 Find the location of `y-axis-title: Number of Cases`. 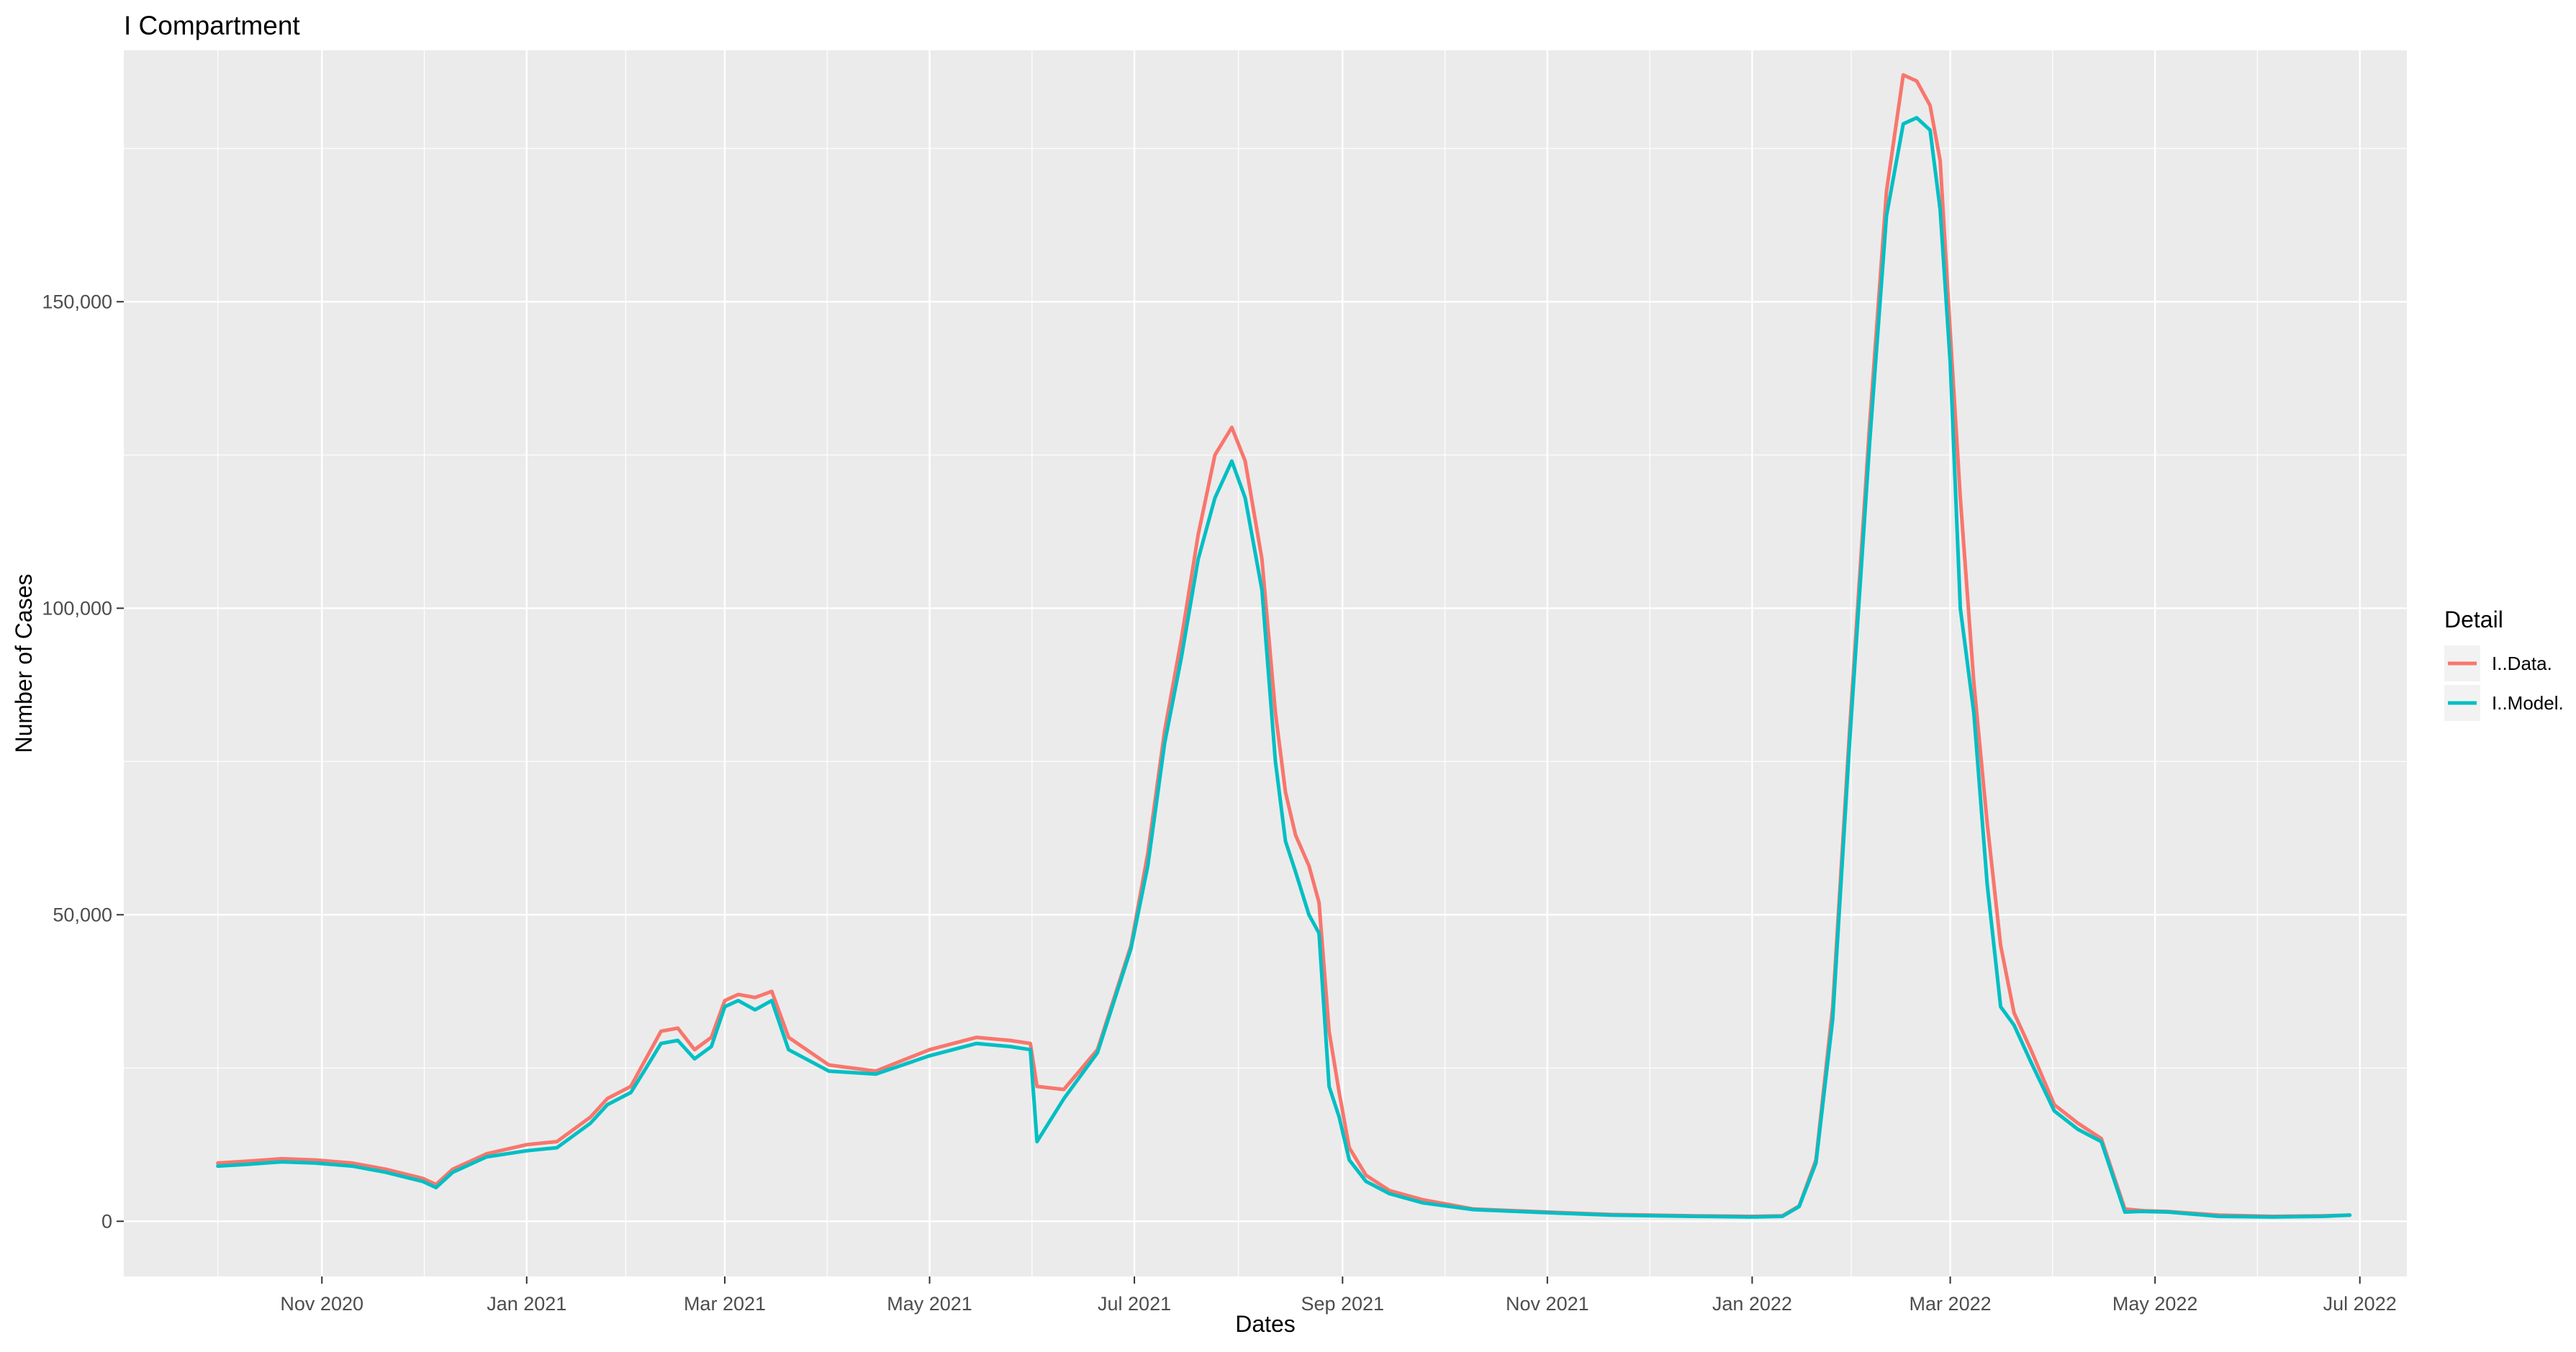

y-axis-title: Number of Cases is located at coordinates (24, 663).